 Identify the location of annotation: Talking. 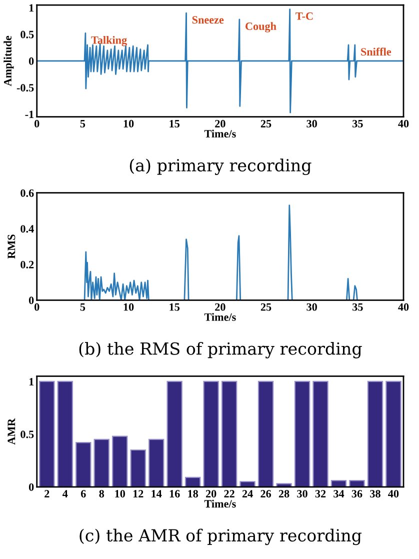
(109, 41).